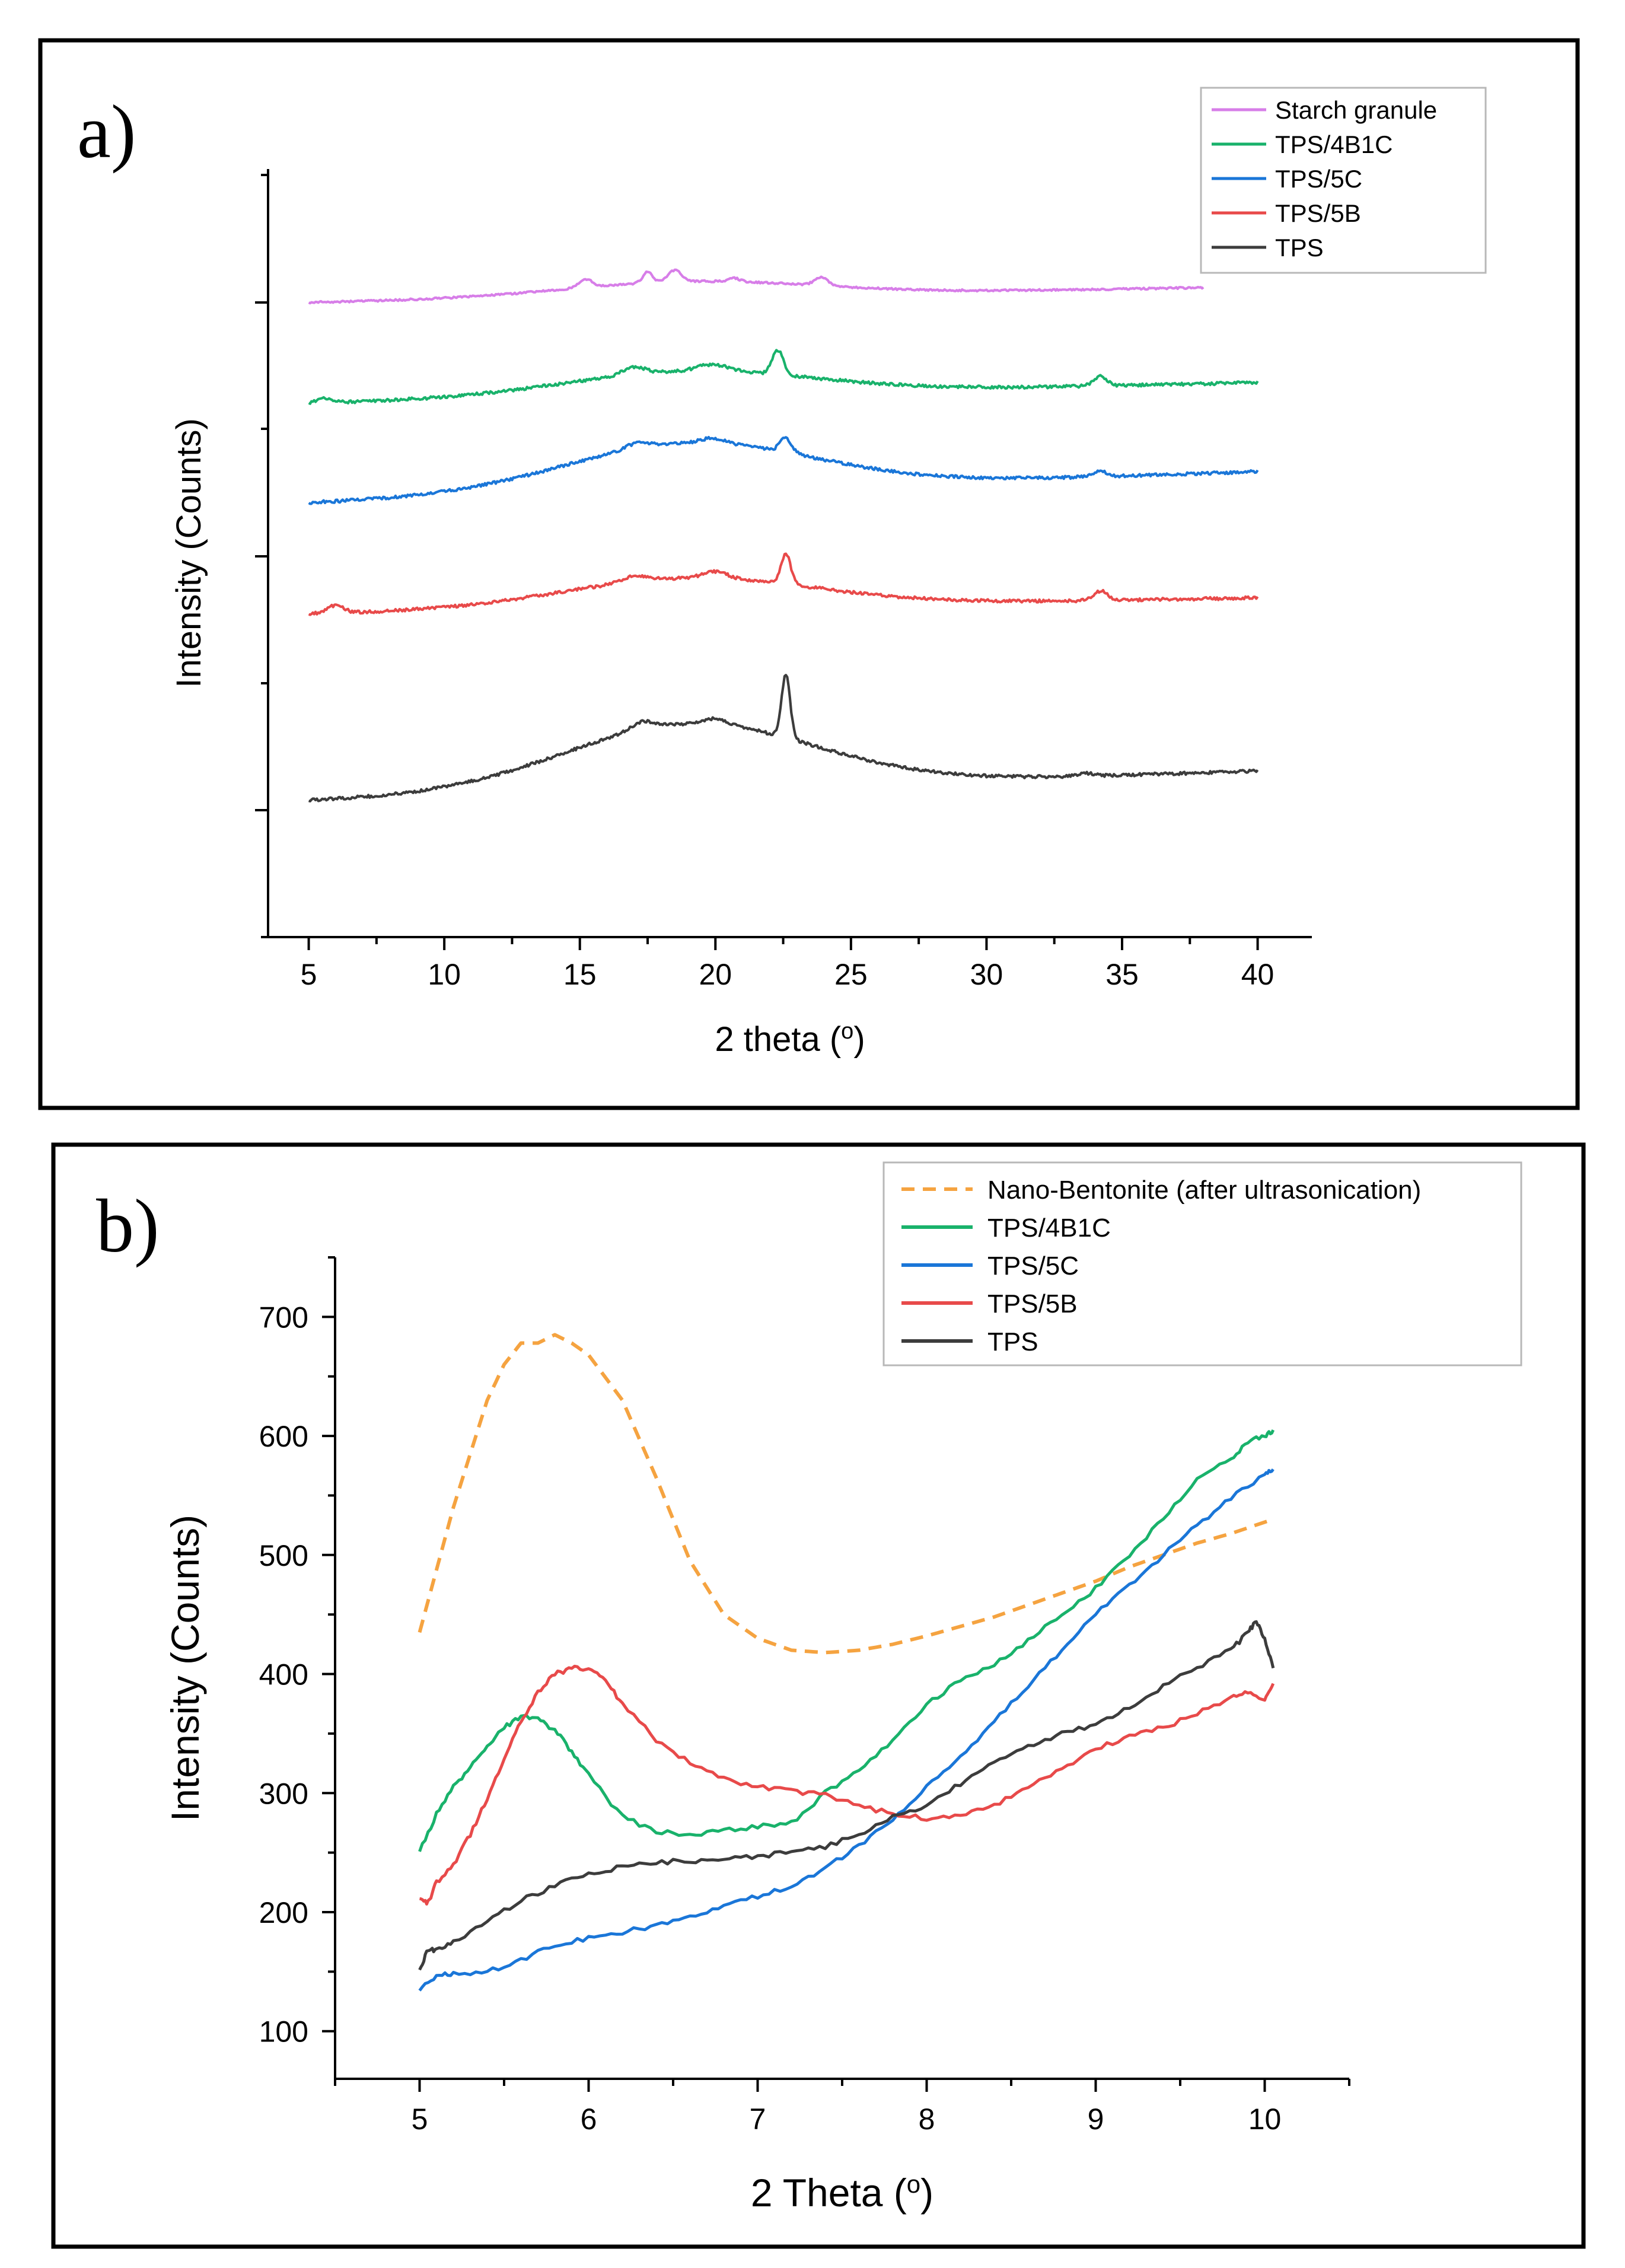  What do you see at coordinates (829, 2193) in the screenshot?
I see `panel-b-x-axis-title-text: 2 Theta (` at bounding box center [829, 2193].